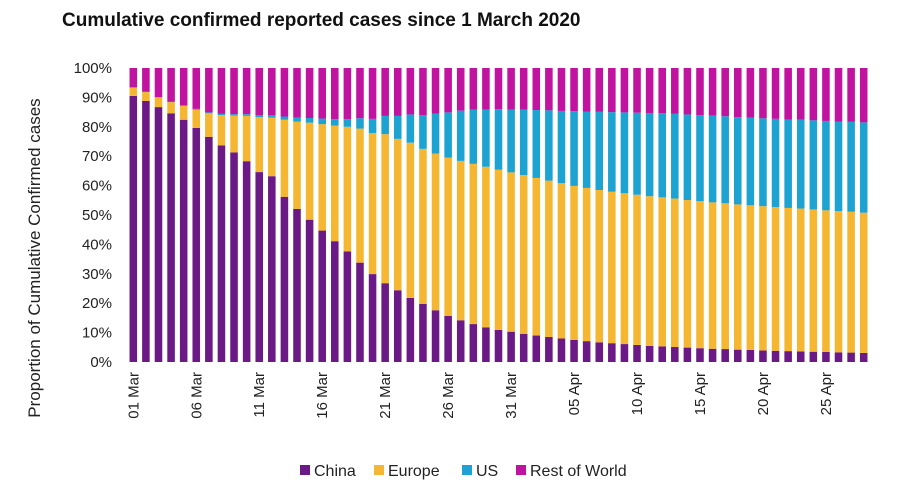  I want to click on y-axis-ticks: 0% 10% 20% 30% 40% 50% 60% 70% 80% 90% 100%, so click(93, 215).